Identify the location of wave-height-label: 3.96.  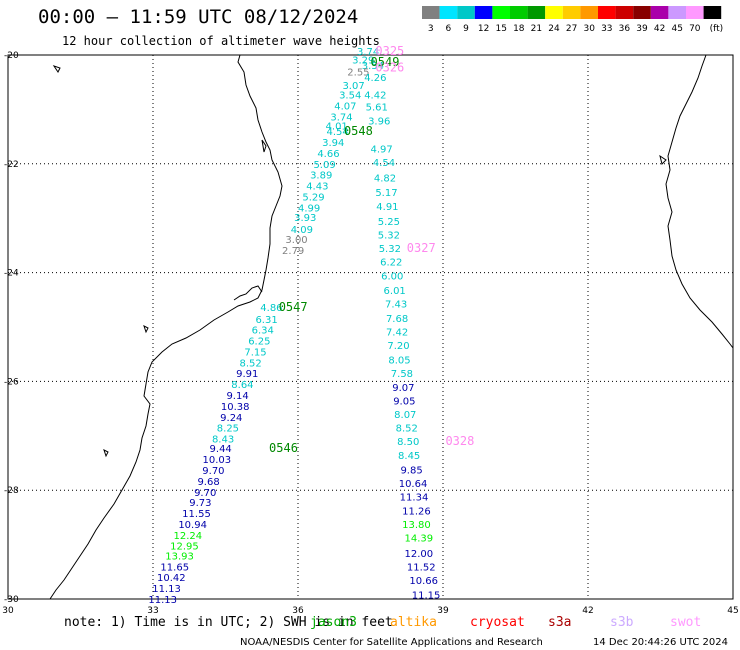
(379, 121).